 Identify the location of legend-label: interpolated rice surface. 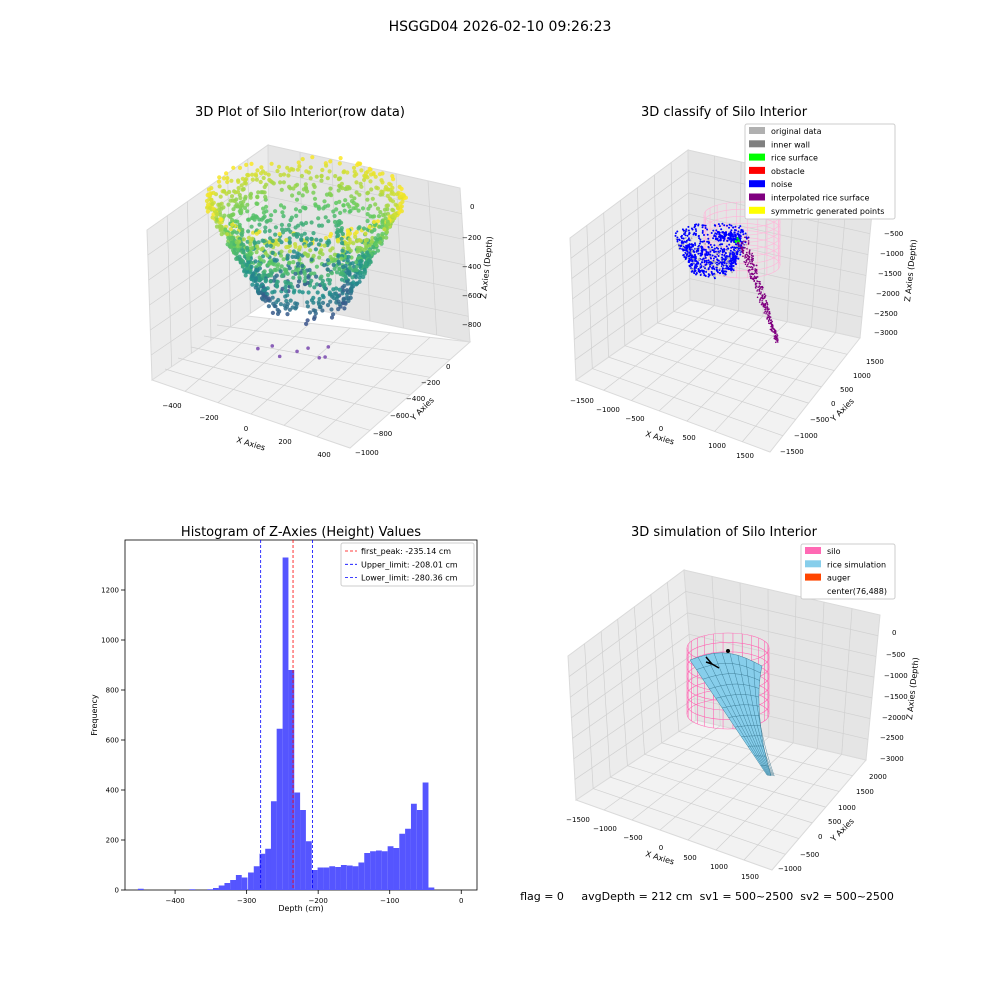
(820, 198).